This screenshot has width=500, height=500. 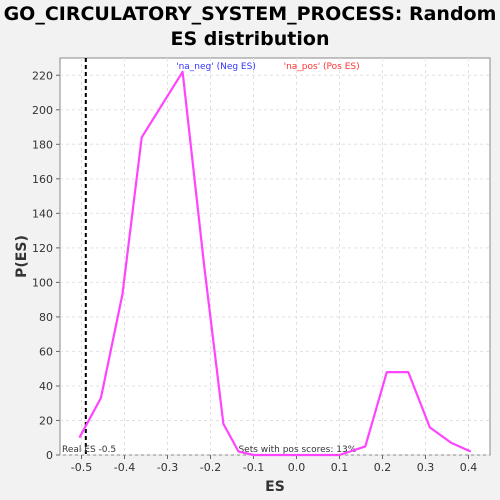 What do you see at coordinates (167, 467) in the screenshot?
I see `x-tick-label: -0.3` at bounding box center [167, 467].